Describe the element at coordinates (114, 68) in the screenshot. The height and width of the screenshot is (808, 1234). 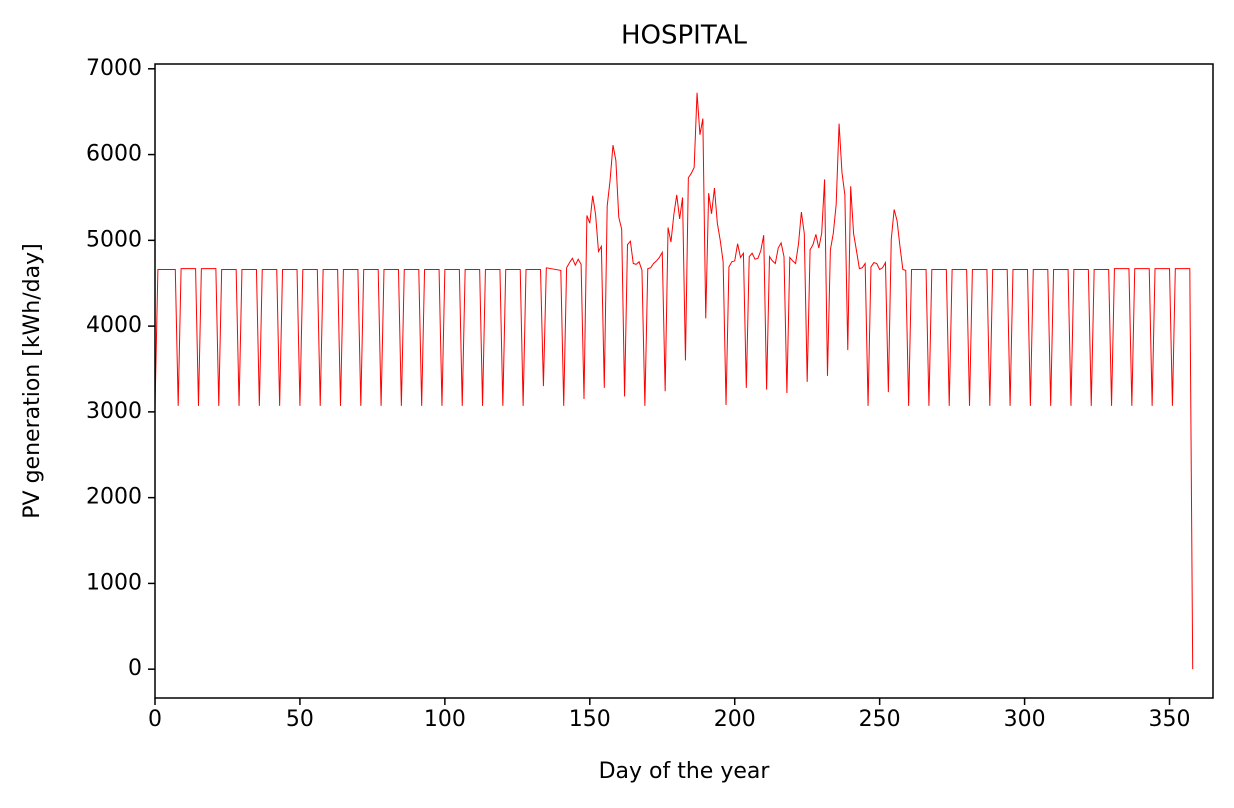
I see `y-tick-label: 7000` at that location.